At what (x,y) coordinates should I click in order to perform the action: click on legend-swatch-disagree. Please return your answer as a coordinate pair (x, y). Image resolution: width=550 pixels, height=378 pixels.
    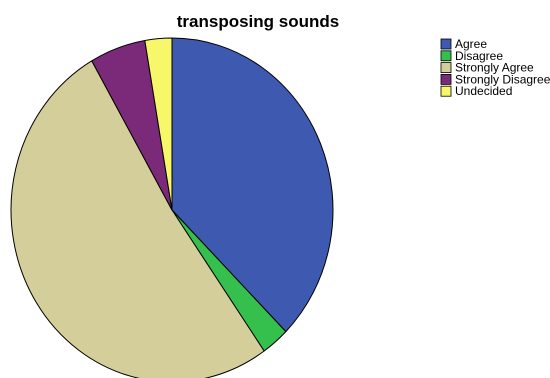
    Looking at the image, I should click on (446, 56).